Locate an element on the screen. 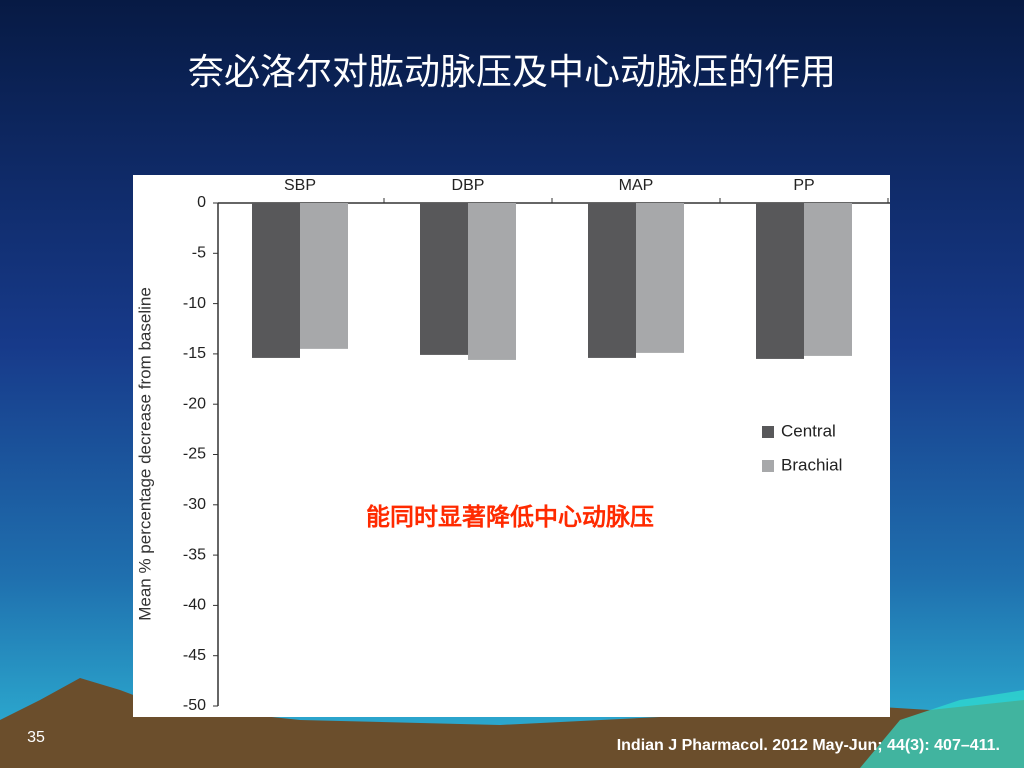 Image resolution: width=1024 pixels, height=773 pixels. annotation: 能同时显著降低中心动脉压 is located at coordinates (510, 517).